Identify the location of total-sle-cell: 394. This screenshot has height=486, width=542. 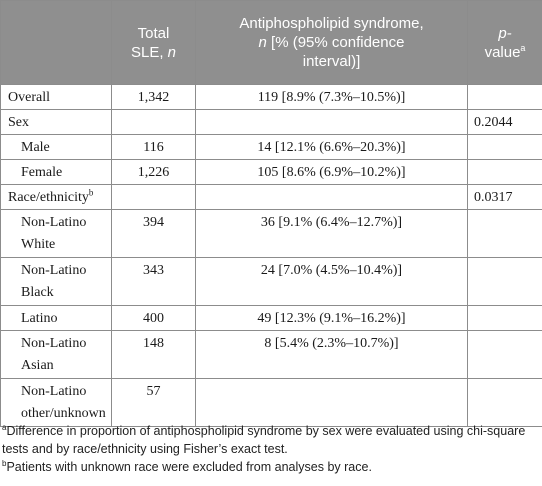
(153, 233).